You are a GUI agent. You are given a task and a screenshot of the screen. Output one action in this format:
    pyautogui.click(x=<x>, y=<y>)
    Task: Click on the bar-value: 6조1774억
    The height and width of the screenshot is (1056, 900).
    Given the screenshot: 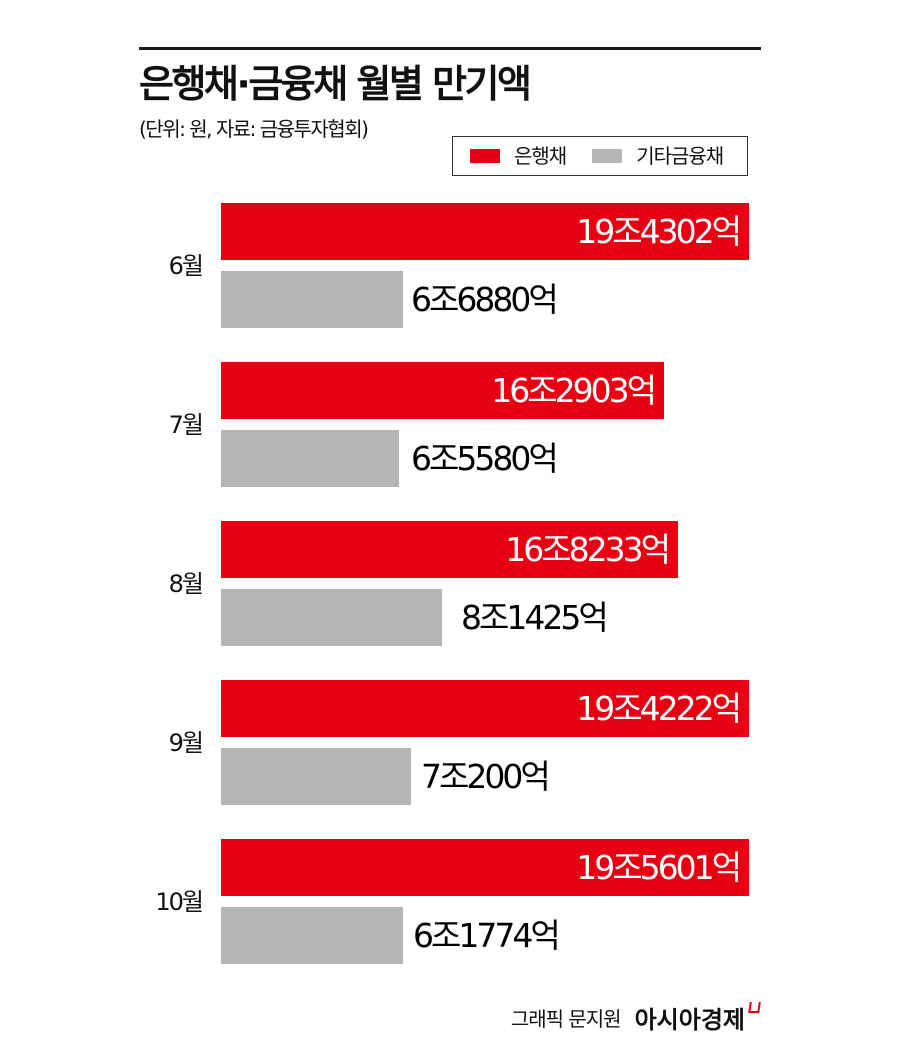 What is the action you would take?
    pyautogui.click(x=487, y=935)
    